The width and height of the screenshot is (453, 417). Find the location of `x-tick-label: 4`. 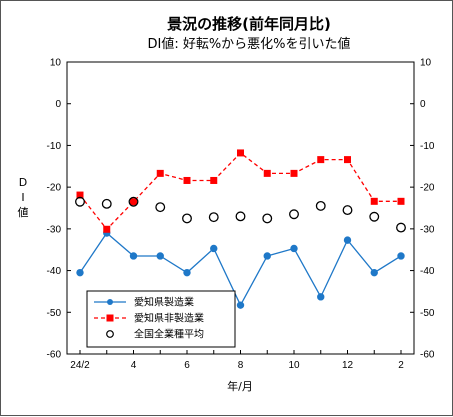

x-tick-label: 4 is located at coordinates (134, 365).